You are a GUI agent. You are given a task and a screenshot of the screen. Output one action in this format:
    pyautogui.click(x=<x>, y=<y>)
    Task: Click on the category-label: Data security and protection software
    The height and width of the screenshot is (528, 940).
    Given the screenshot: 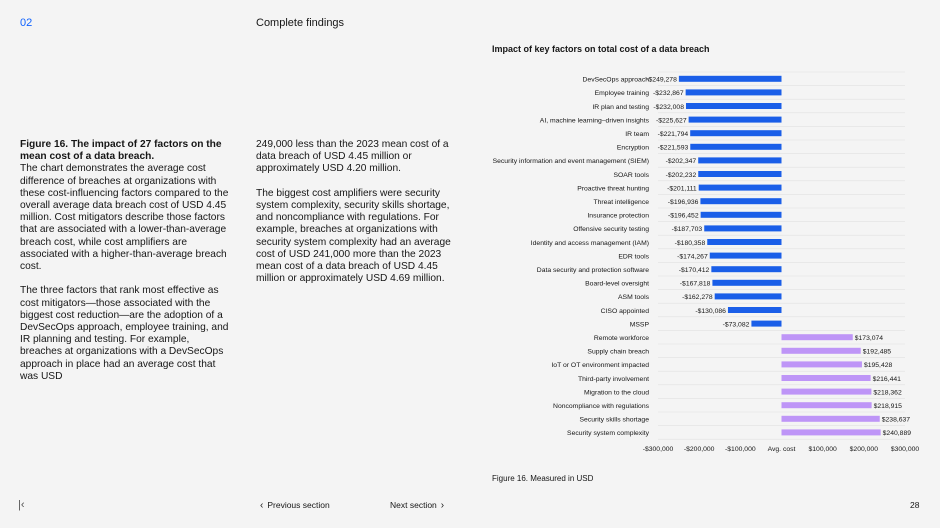 What is the action you would take?
    pyautogui.click(x=593, y=270)
    